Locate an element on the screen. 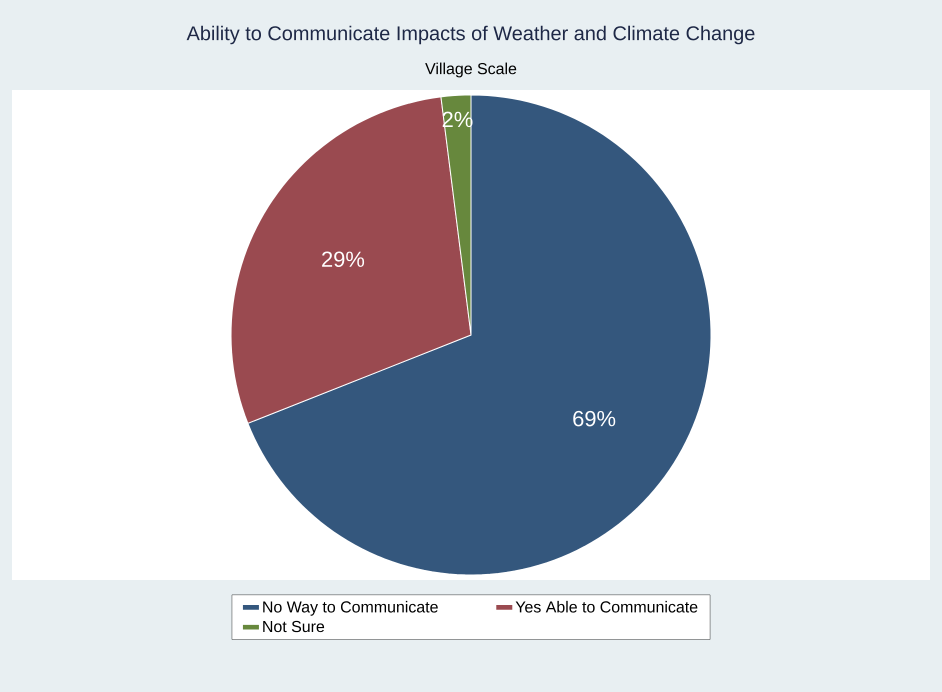 Image resolution: width=942 pixels, height=692 pixels. data-label: 29% is located at coordinates (343, 259).